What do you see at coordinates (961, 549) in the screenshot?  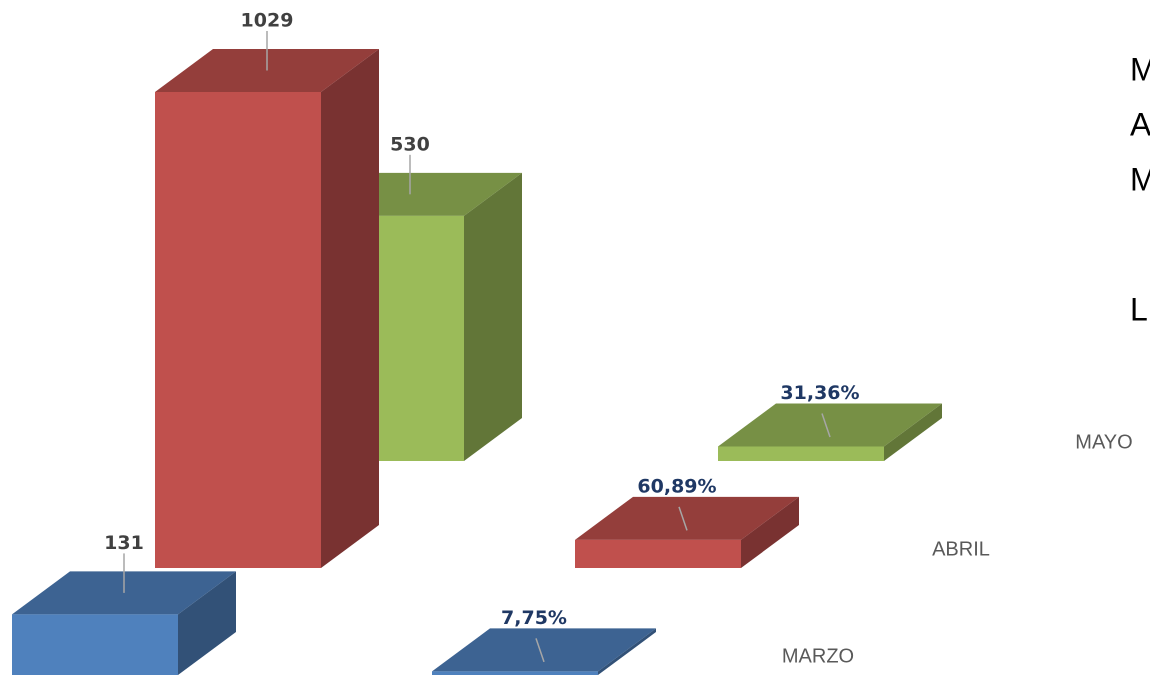 I see `category-label: ABRIL` at bounding box center [961, 549].